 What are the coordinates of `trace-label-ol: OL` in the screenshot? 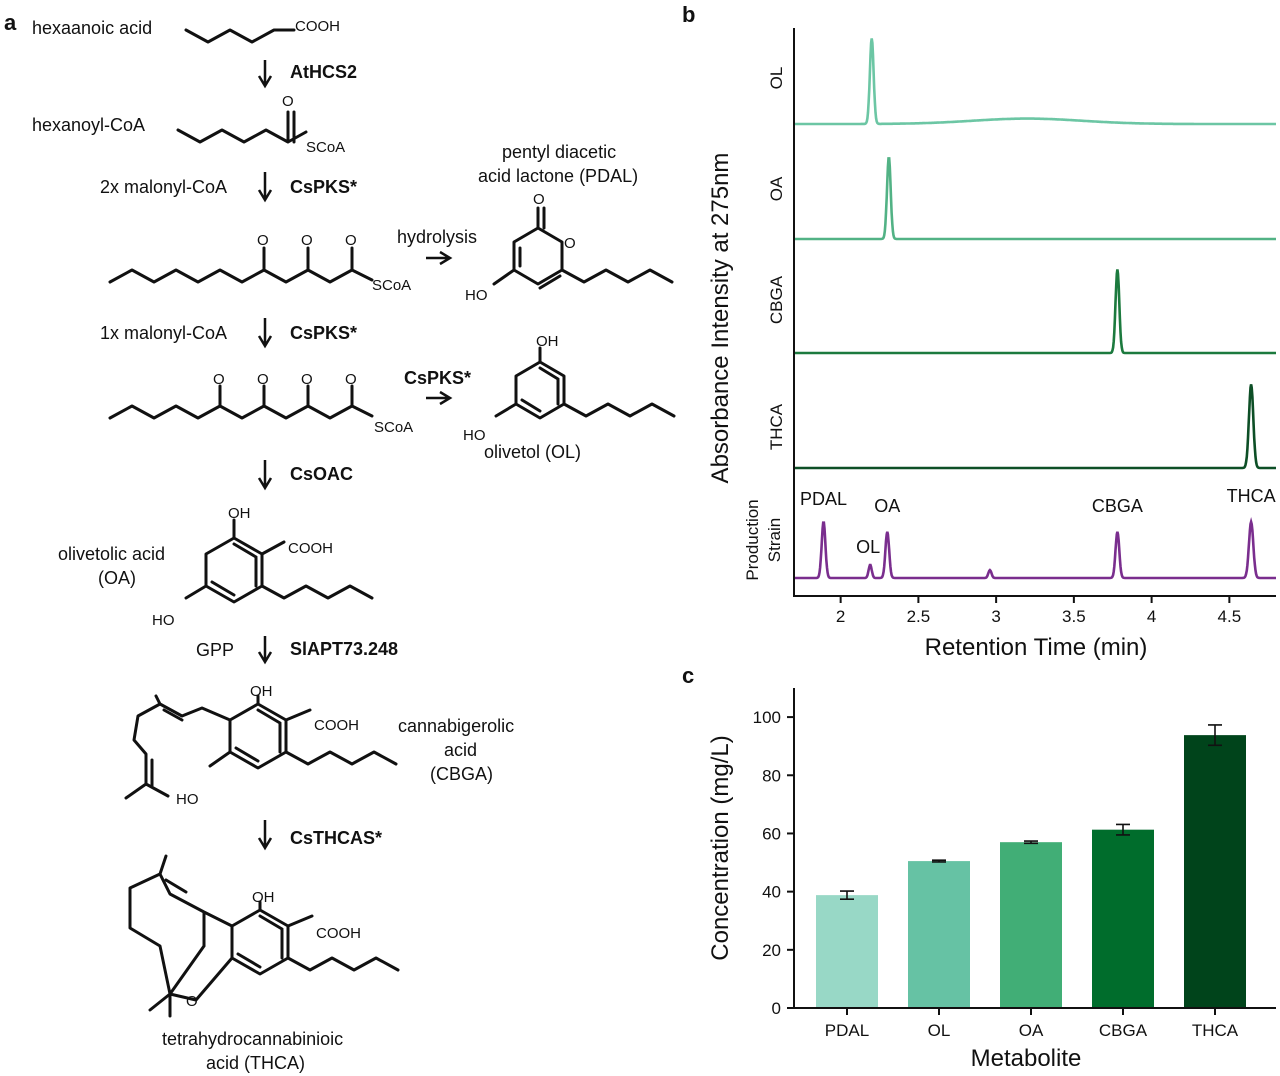 It's located at (776, 78).